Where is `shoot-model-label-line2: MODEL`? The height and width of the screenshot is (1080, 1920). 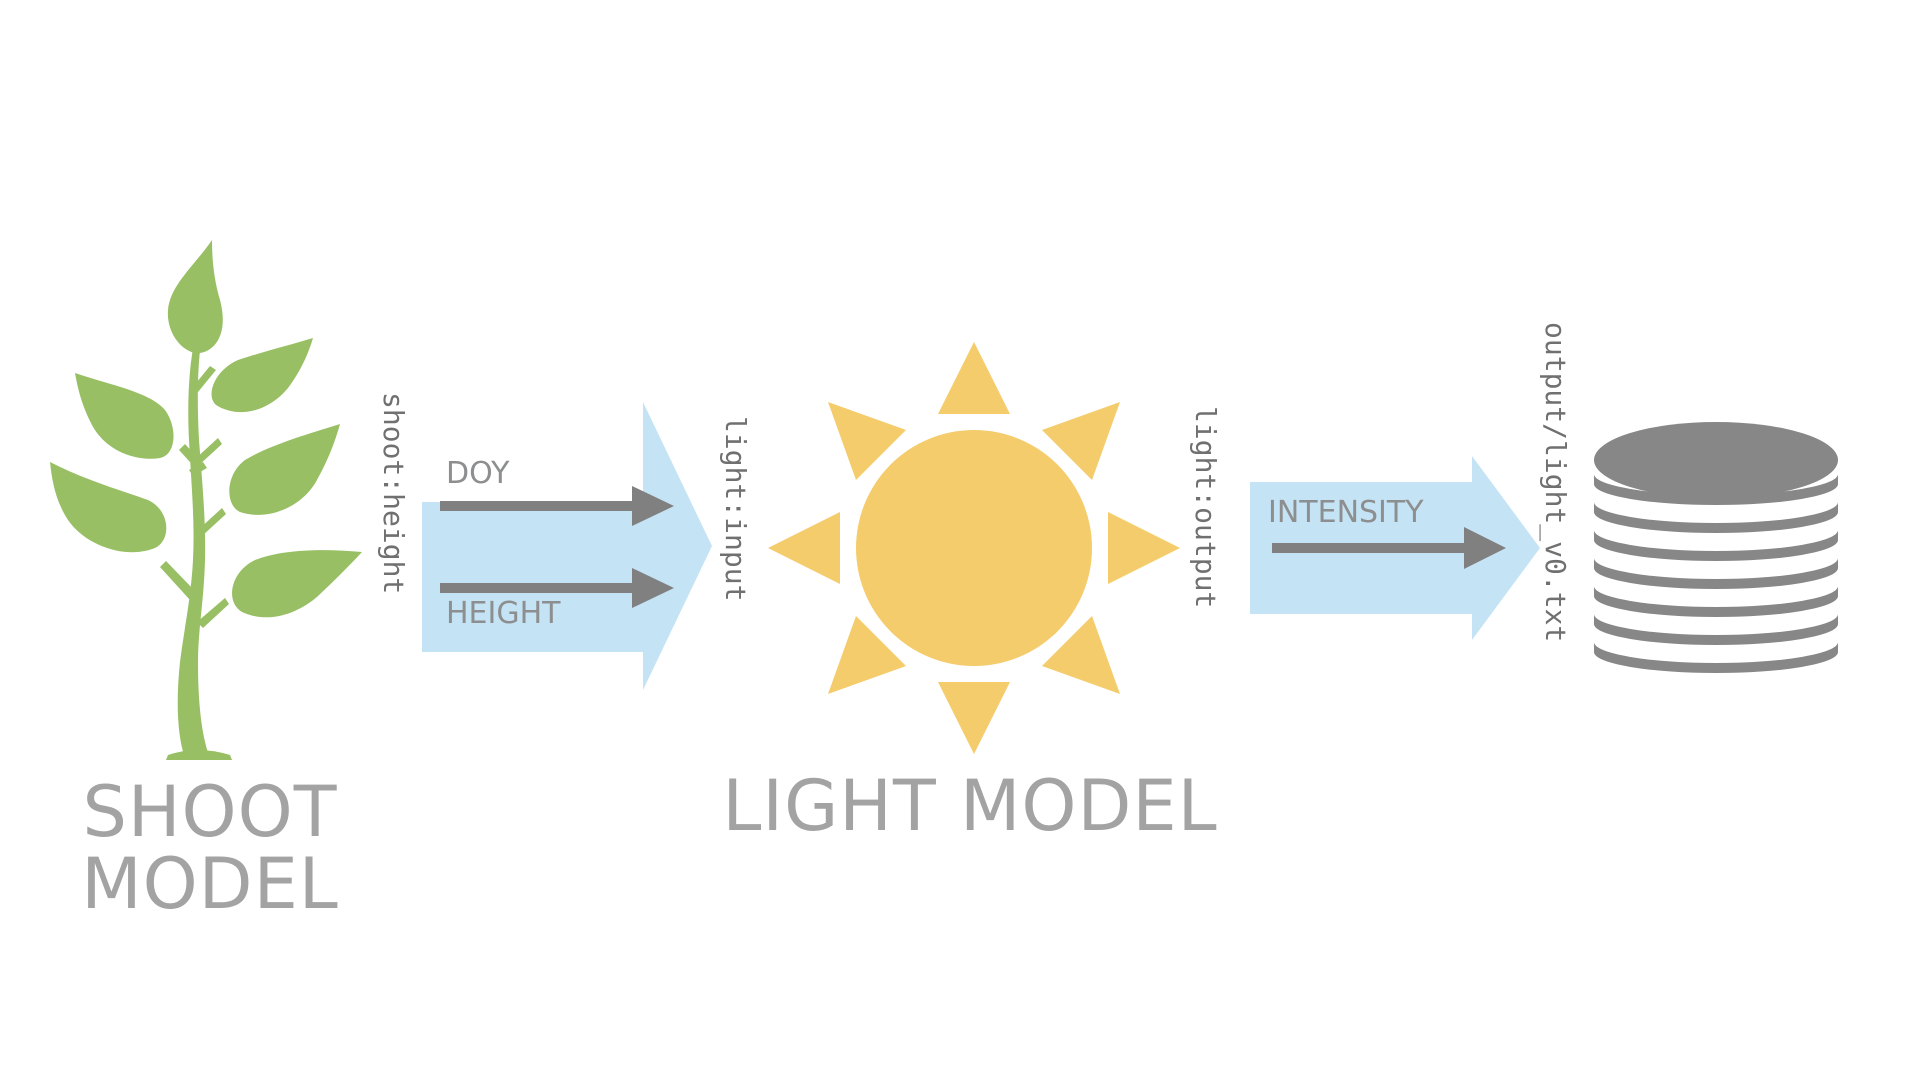 shoot-model-label-line2: MODEL is located at coordinates (210, 884).